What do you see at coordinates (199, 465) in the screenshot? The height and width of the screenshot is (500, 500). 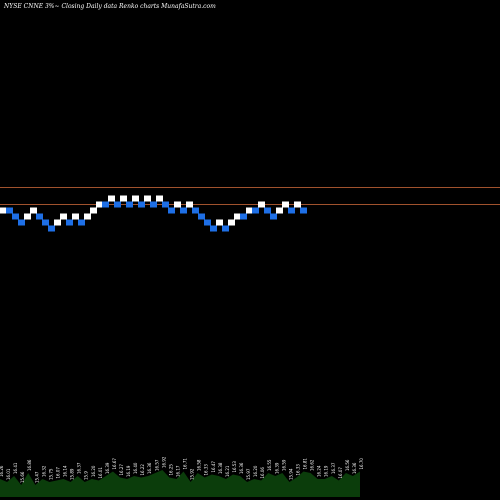 I see `volume-label: 16.58` at bounding box center [199, 465].